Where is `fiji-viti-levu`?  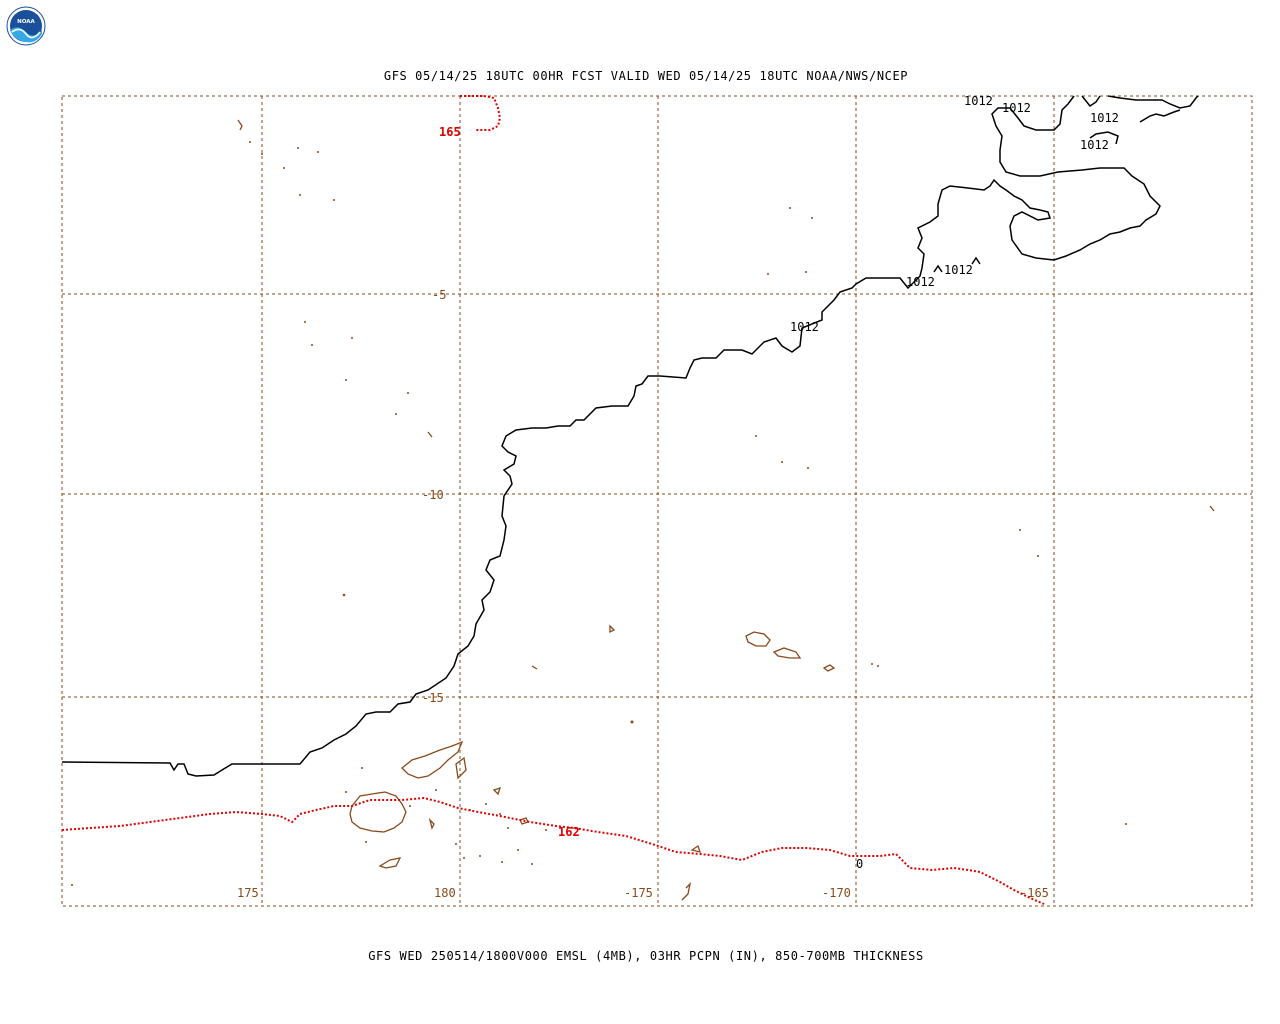
fiji-viti-levu is located at coordinates (378, 812).